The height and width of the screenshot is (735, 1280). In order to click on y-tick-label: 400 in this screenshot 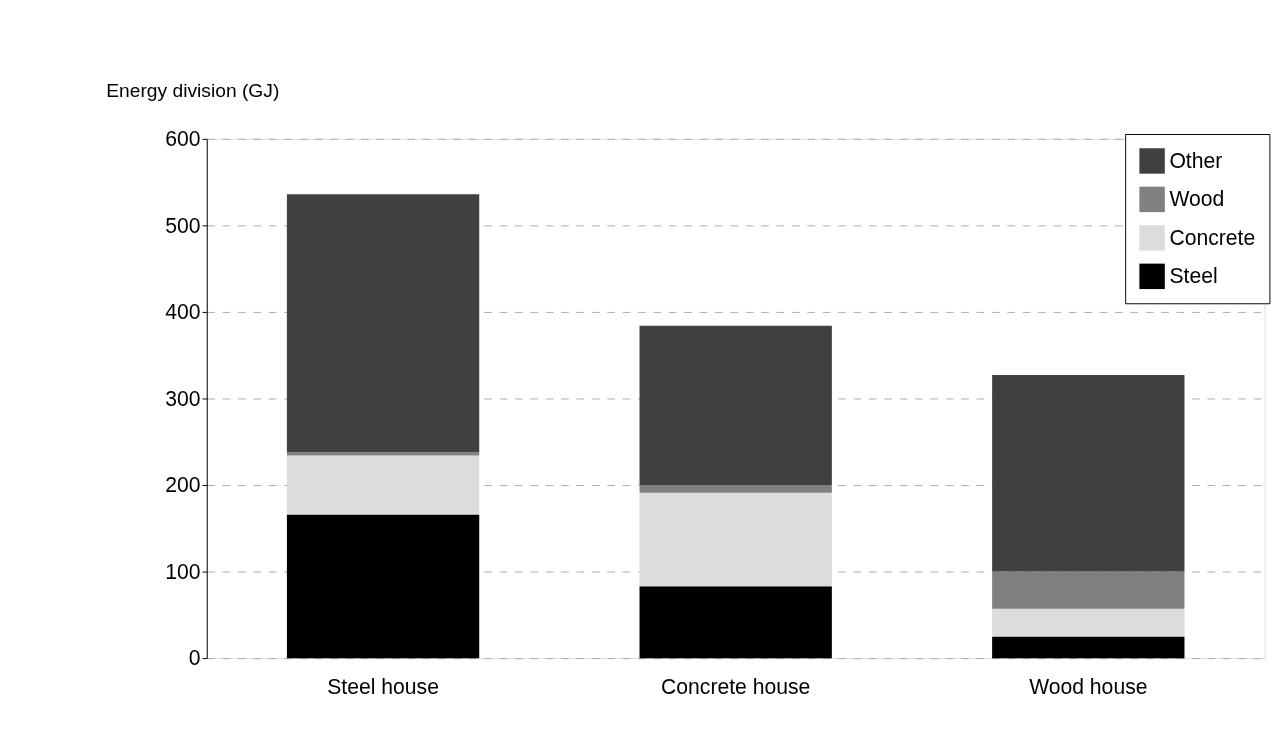, I will do `click(183, 312)`.